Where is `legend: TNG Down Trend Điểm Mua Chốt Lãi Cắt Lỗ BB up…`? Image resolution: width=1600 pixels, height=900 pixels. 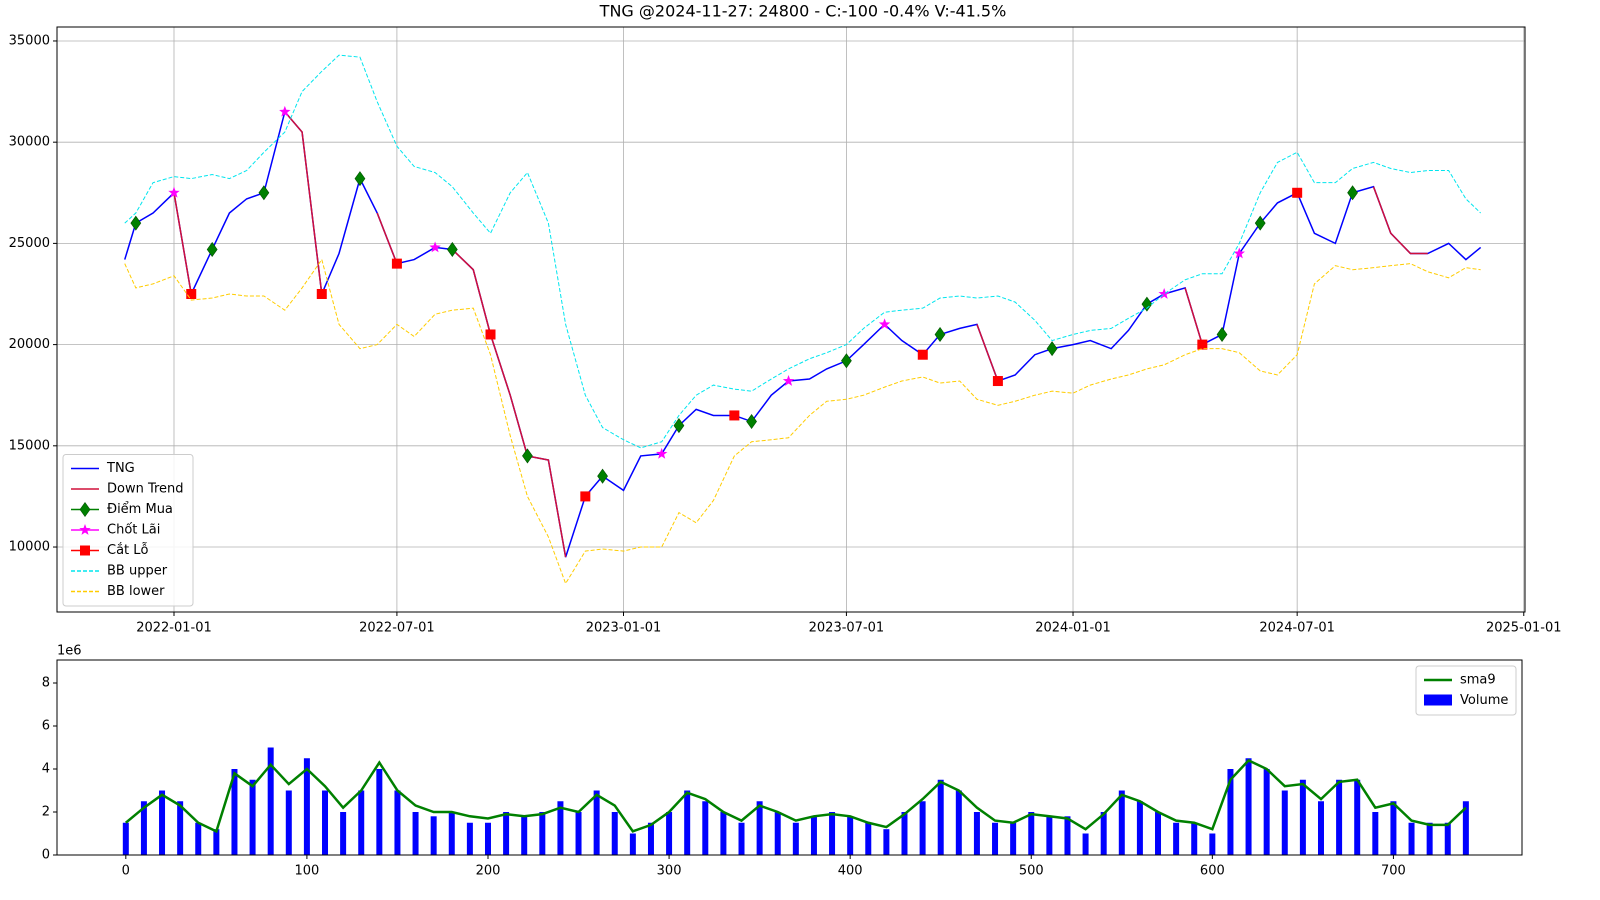
legend: TNG Down Trend Điểm Mua Chốt Lãi Cắt Lỗ BB up… is located at coordinates (128, 530).